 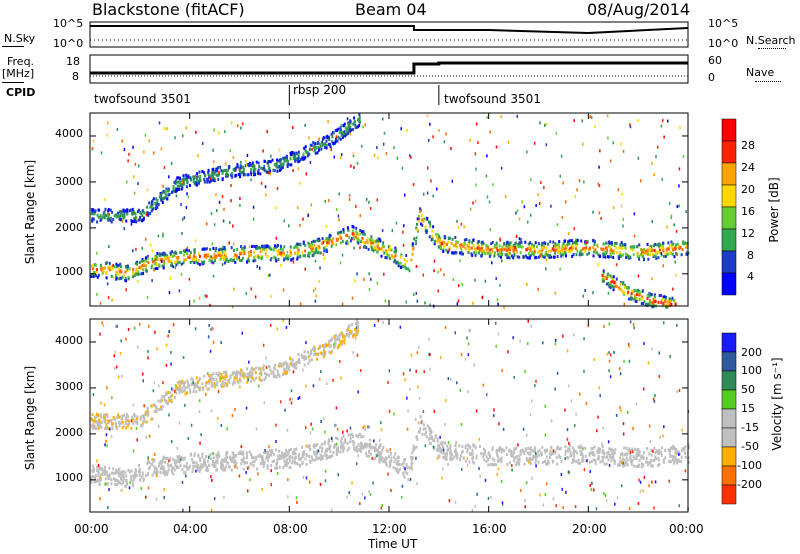 What do you see at coordinates (389, 68) in the screenshot?
I see `freq-line` at bounding box center [389, 68].